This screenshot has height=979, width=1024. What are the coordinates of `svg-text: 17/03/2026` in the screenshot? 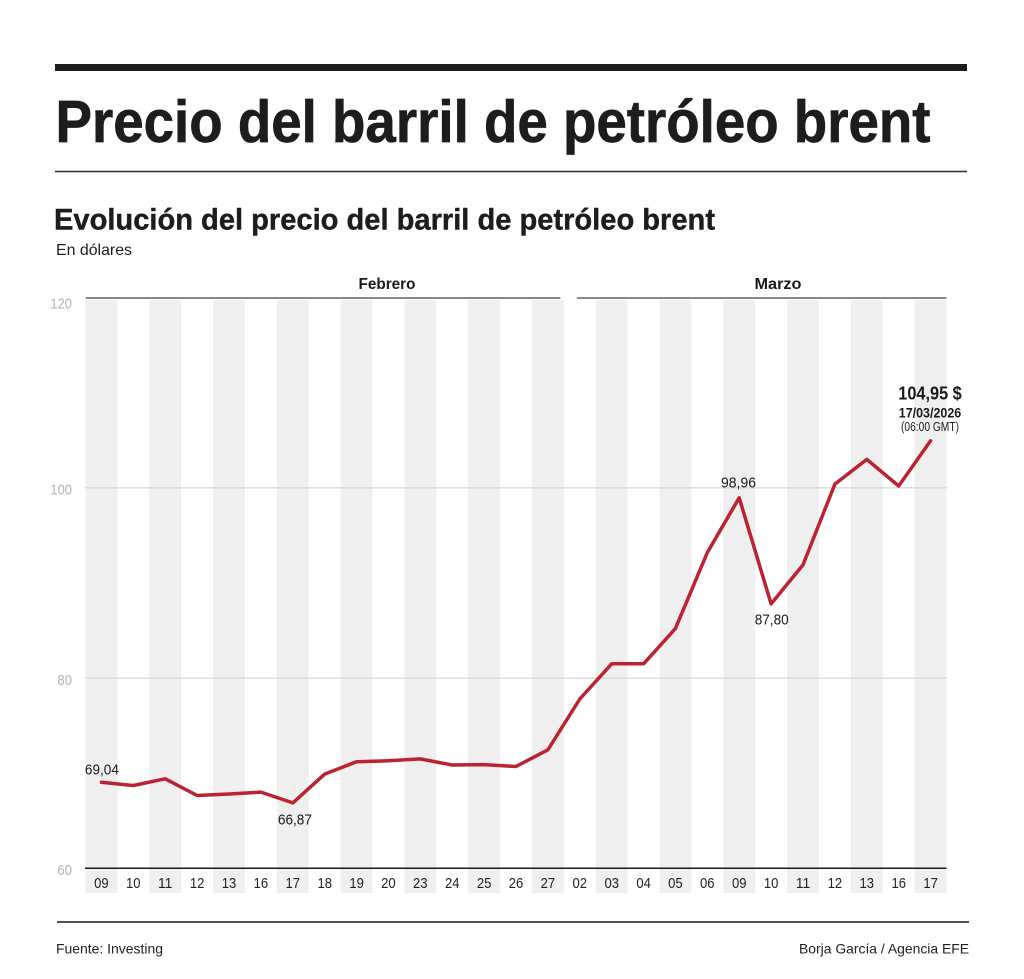 It's located at (930, 413).